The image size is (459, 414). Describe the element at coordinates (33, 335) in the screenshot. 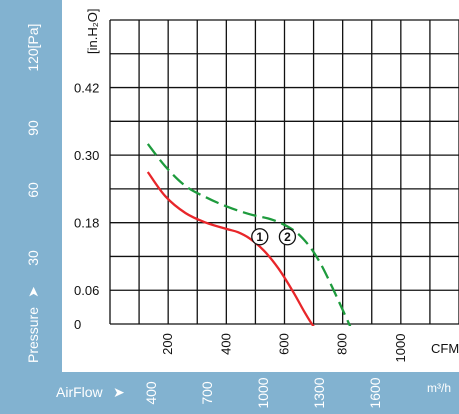

I see `y-axis-title: Pressure` at that location.